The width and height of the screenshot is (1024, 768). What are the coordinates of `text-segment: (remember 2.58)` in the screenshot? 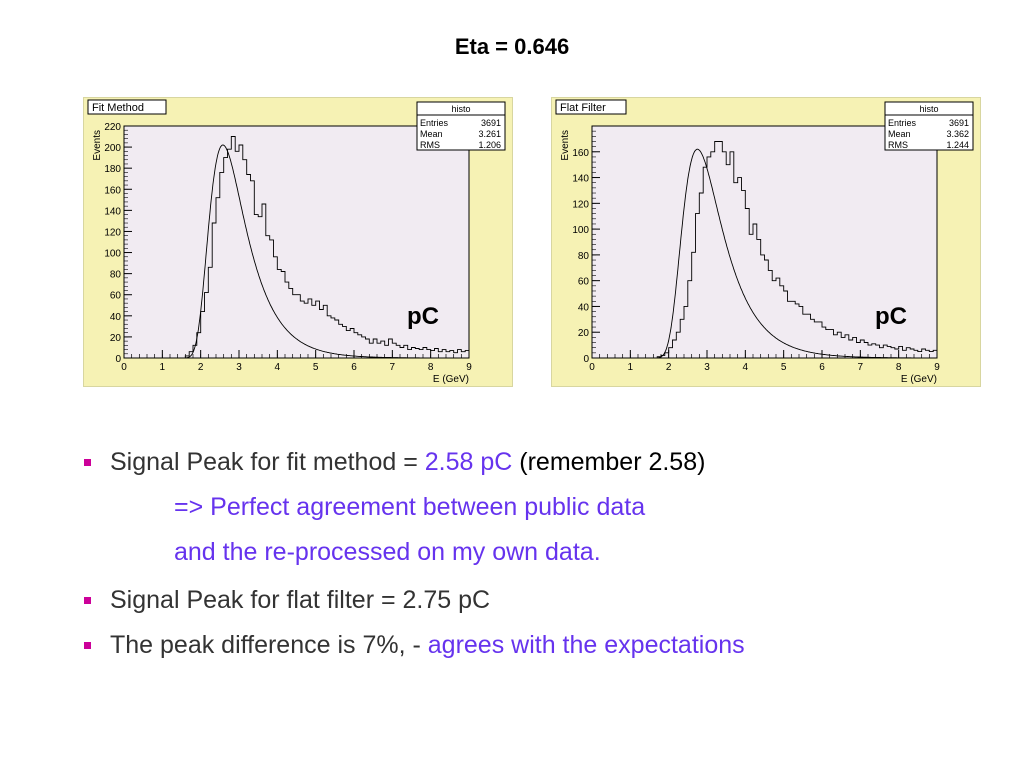 It's located at (609, 462).